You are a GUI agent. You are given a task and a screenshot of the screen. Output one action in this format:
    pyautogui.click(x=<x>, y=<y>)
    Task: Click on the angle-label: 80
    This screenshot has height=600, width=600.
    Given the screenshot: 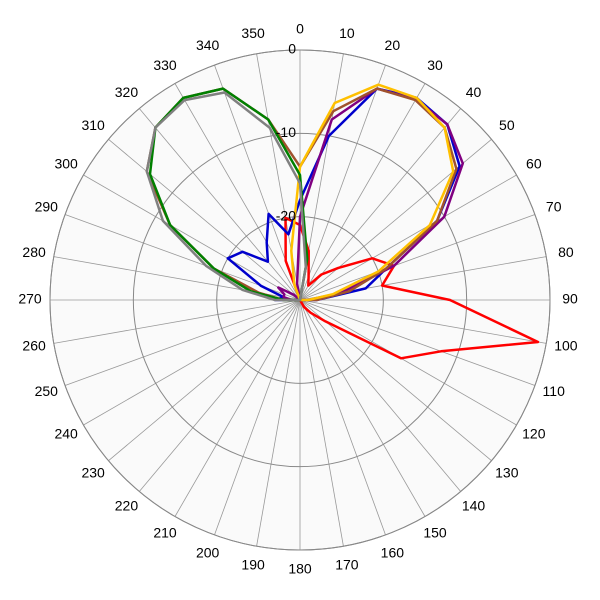 What is the action you would take?
    pyautogui.click(x=566, y=252)
    